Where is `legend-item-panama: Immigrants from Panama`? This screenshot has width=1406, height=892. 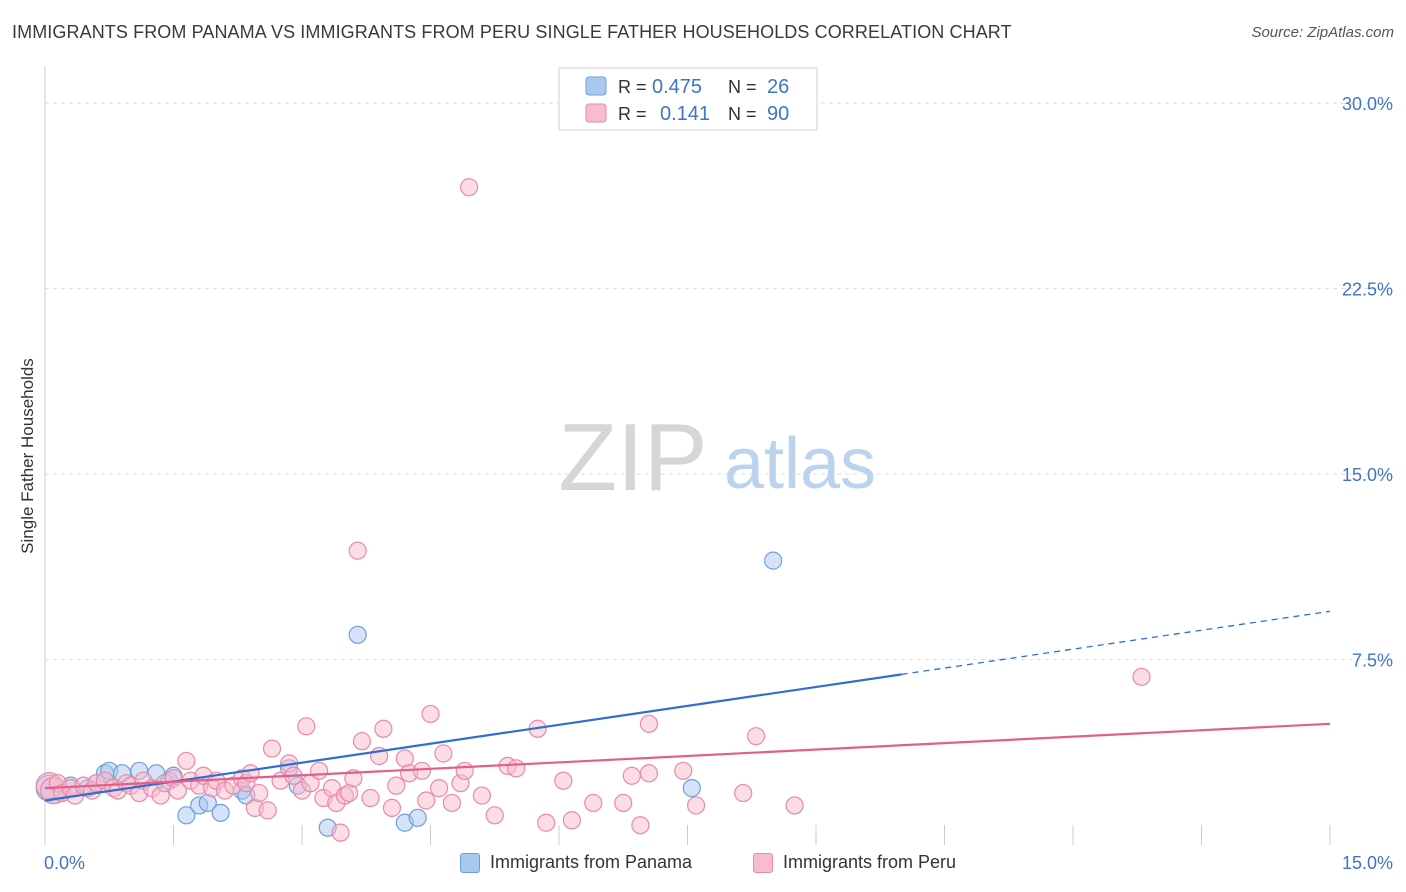 legend-item-panama: Immigrants from Panama is located at coordinates (576, 862).